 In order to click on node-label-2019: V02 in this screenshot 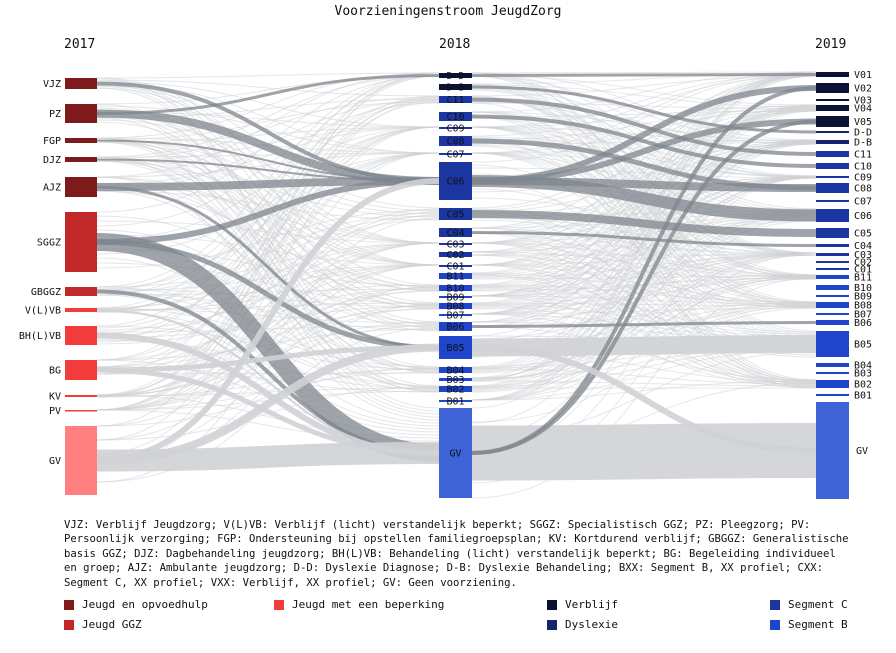, I will do `click(863, 89)`.